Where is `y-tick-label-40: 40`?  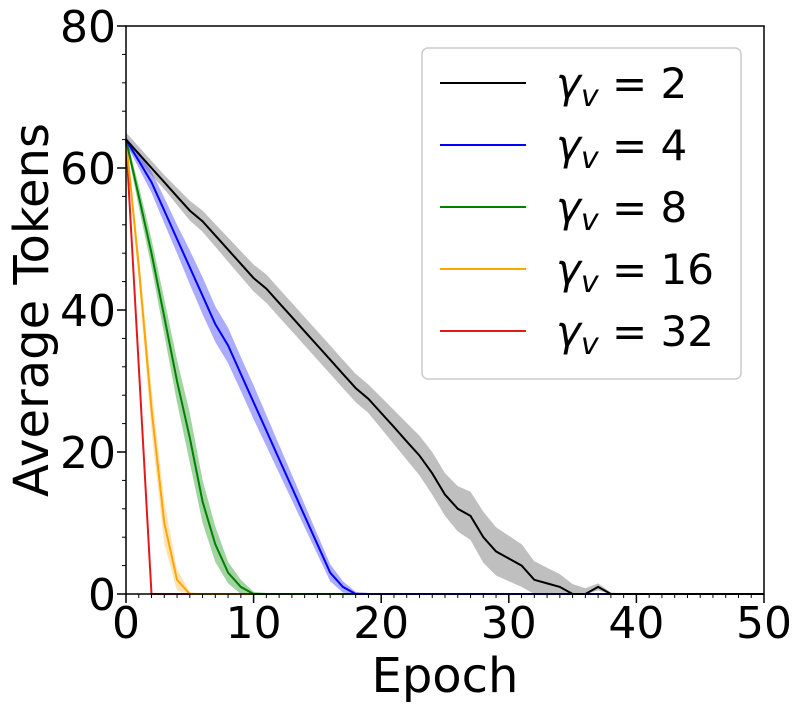 y-tick-label-40: 40 is located at coordinates (88, 311).